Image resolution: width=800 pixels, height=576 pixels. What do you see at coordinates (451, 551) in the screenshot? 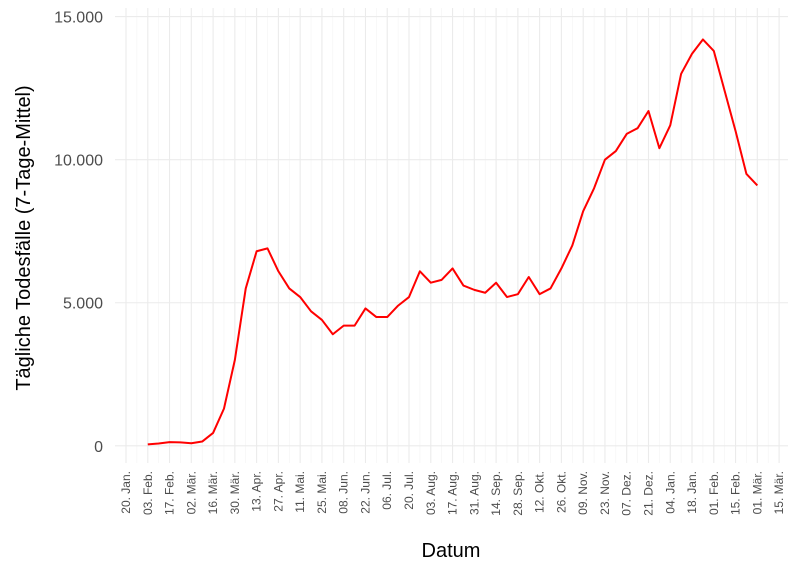
I see `x-axis-title: Datum` at bounding box center [451, 551].